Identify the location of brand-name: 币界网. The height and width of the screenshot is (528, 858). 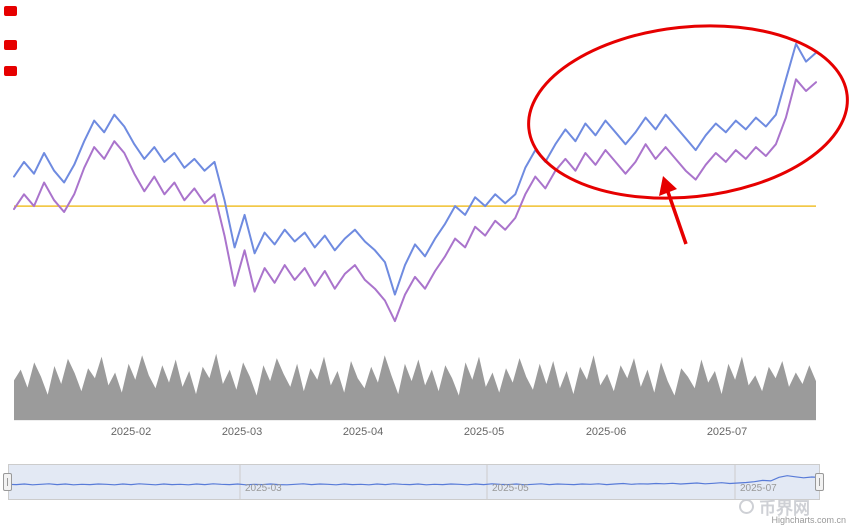
(784, 508).